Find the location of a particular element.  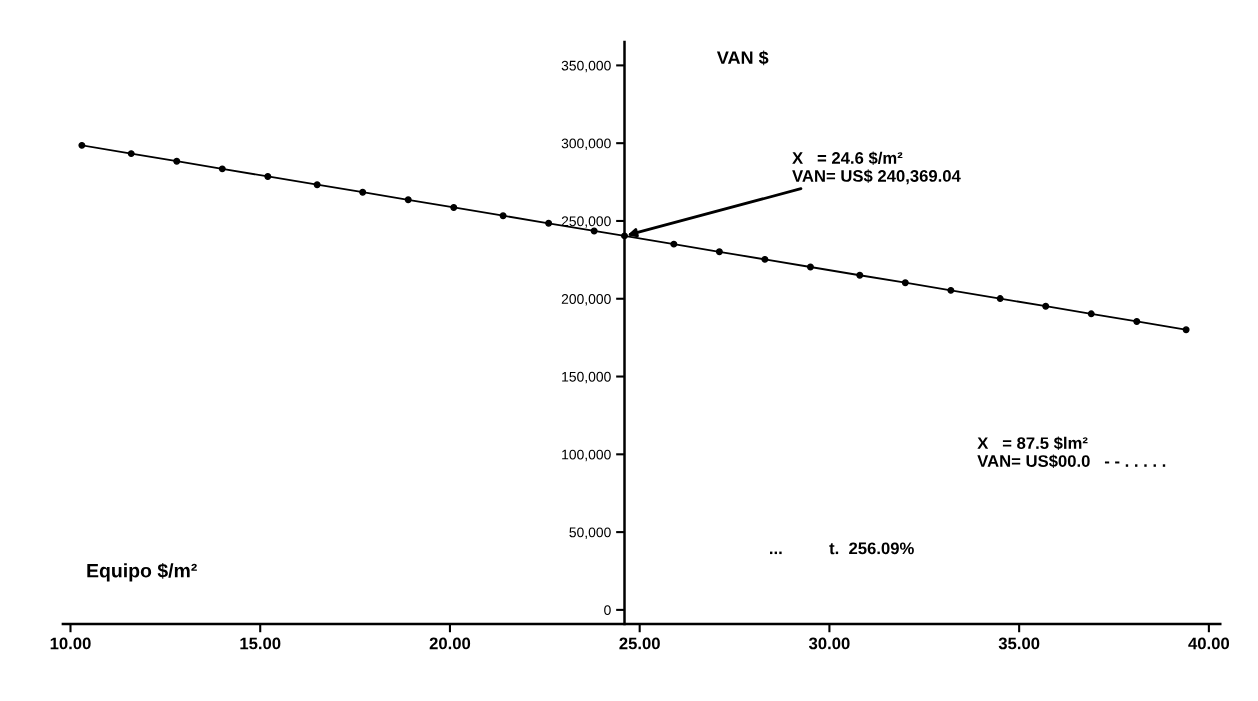

y-tick-label: 200,000 is located at coordinates (586, 300).